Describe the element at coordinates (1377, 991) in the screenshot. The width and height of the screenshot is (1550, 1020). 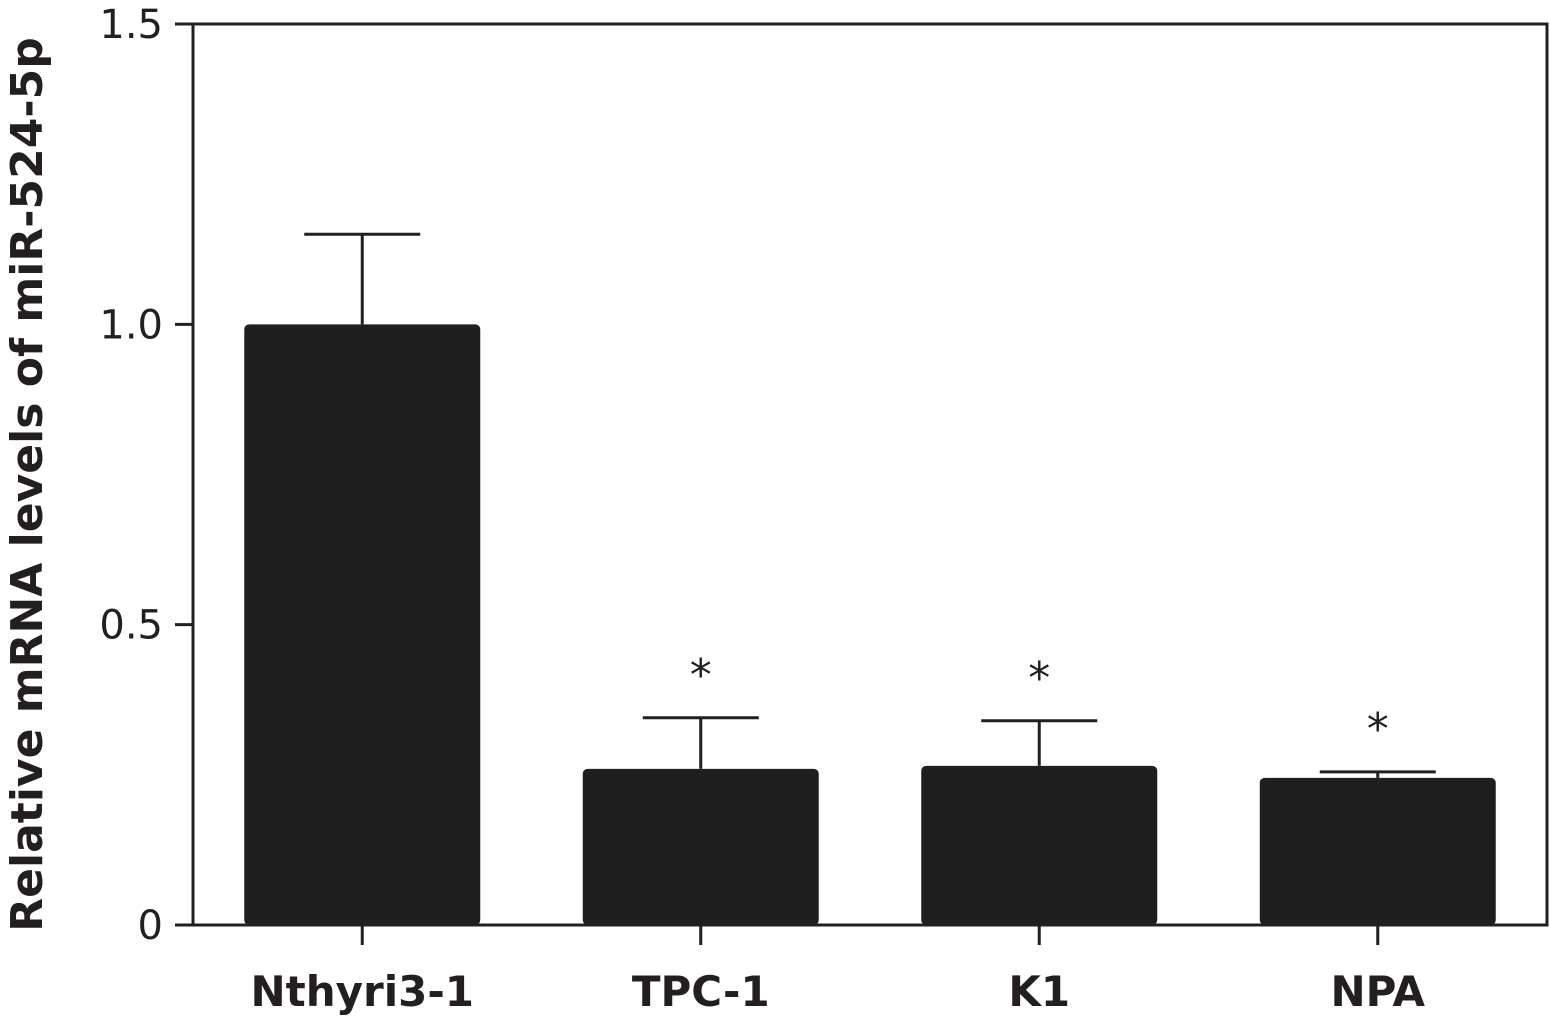
I see `x-tick-label: NPA` at that location.